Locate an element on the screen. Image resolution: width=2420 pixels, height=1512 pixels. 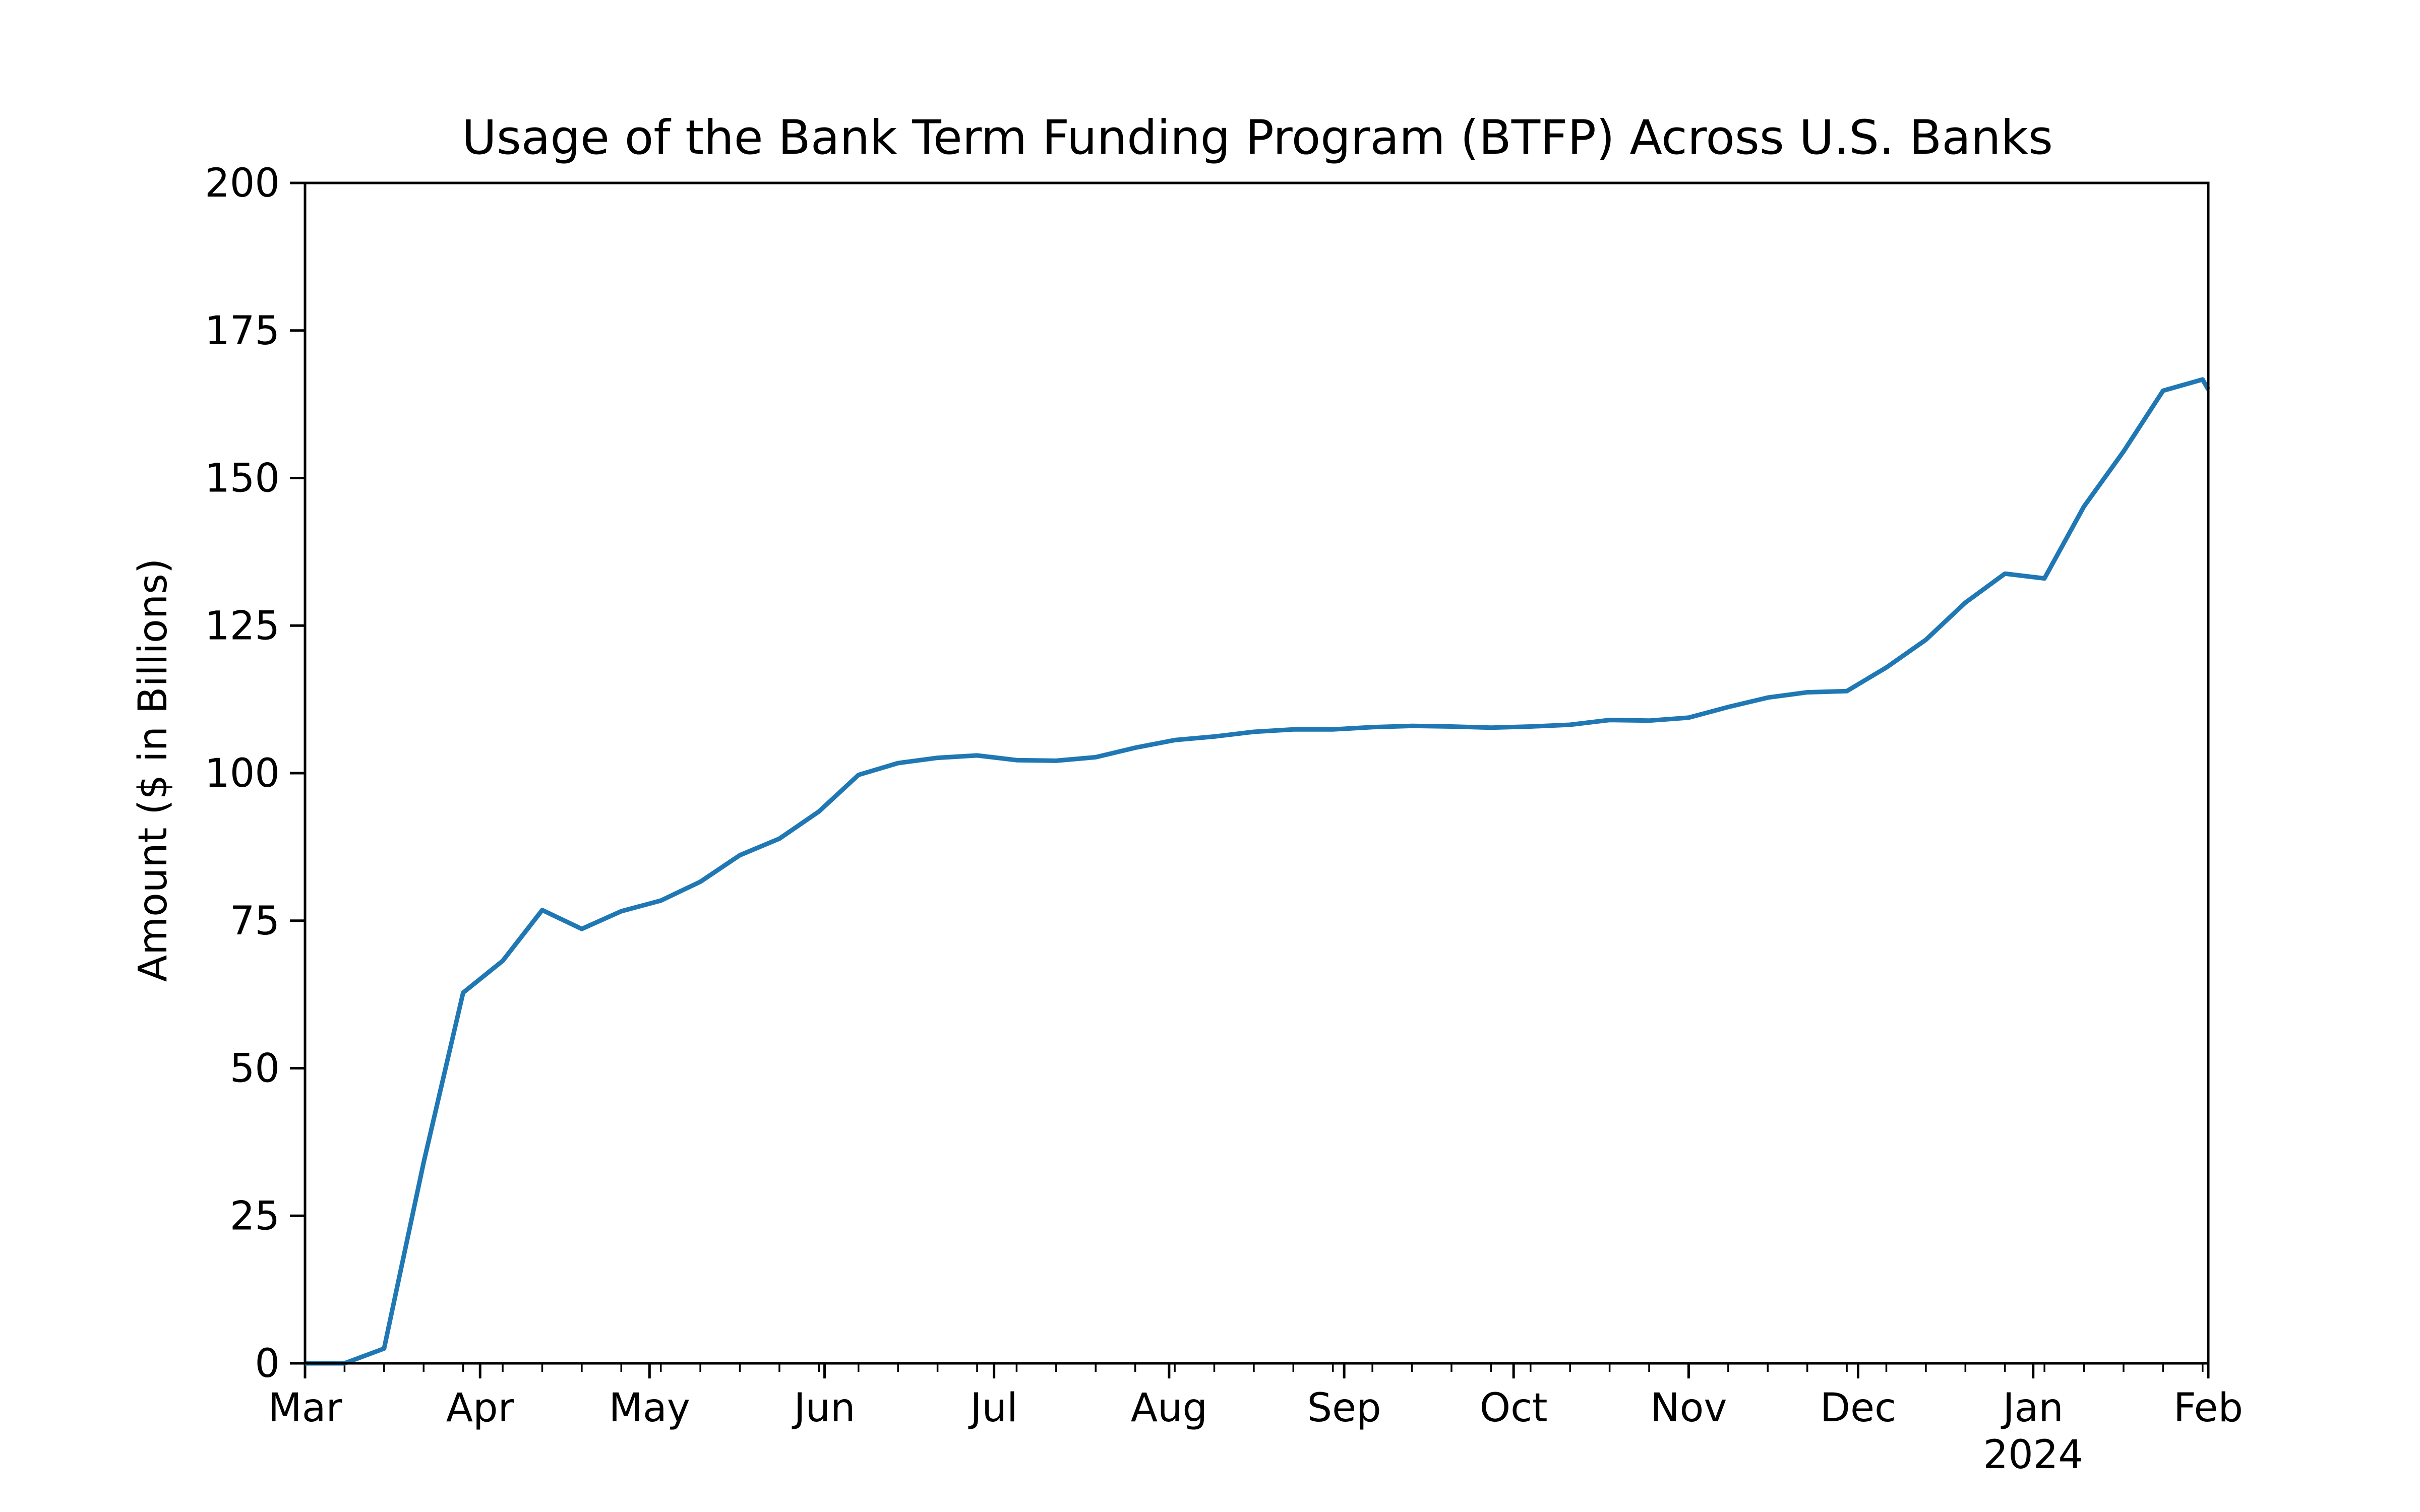
y-tick-label: 100 is located at coordinates (242, 773).